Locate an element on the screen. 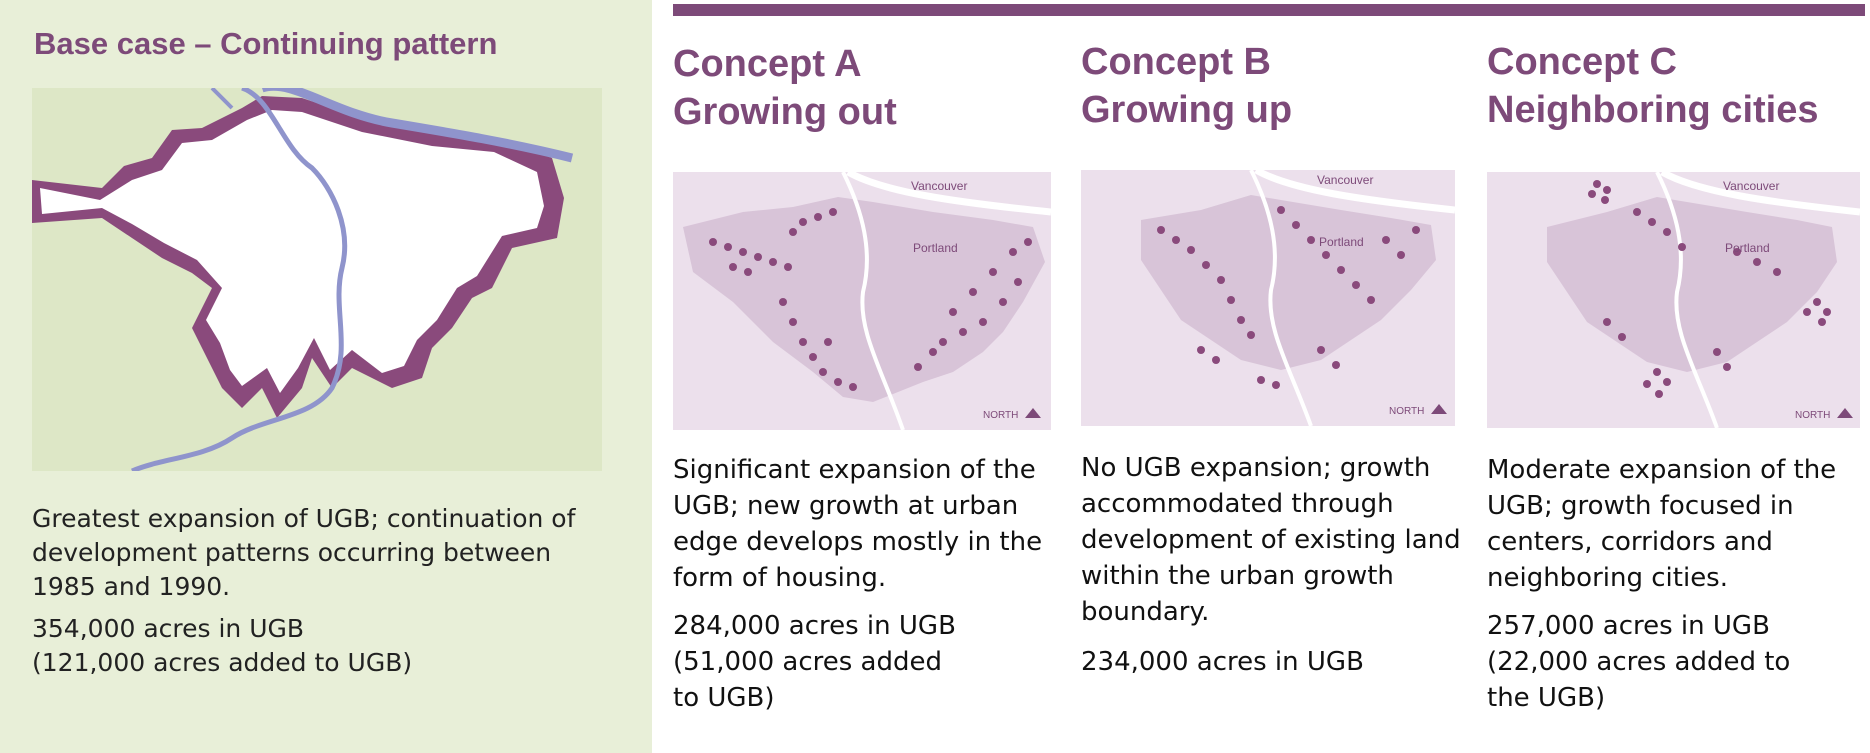 This screenshot has height=753, width=1870. concept-c-title-line1: Concept C is located at coordinates (1582, 62).